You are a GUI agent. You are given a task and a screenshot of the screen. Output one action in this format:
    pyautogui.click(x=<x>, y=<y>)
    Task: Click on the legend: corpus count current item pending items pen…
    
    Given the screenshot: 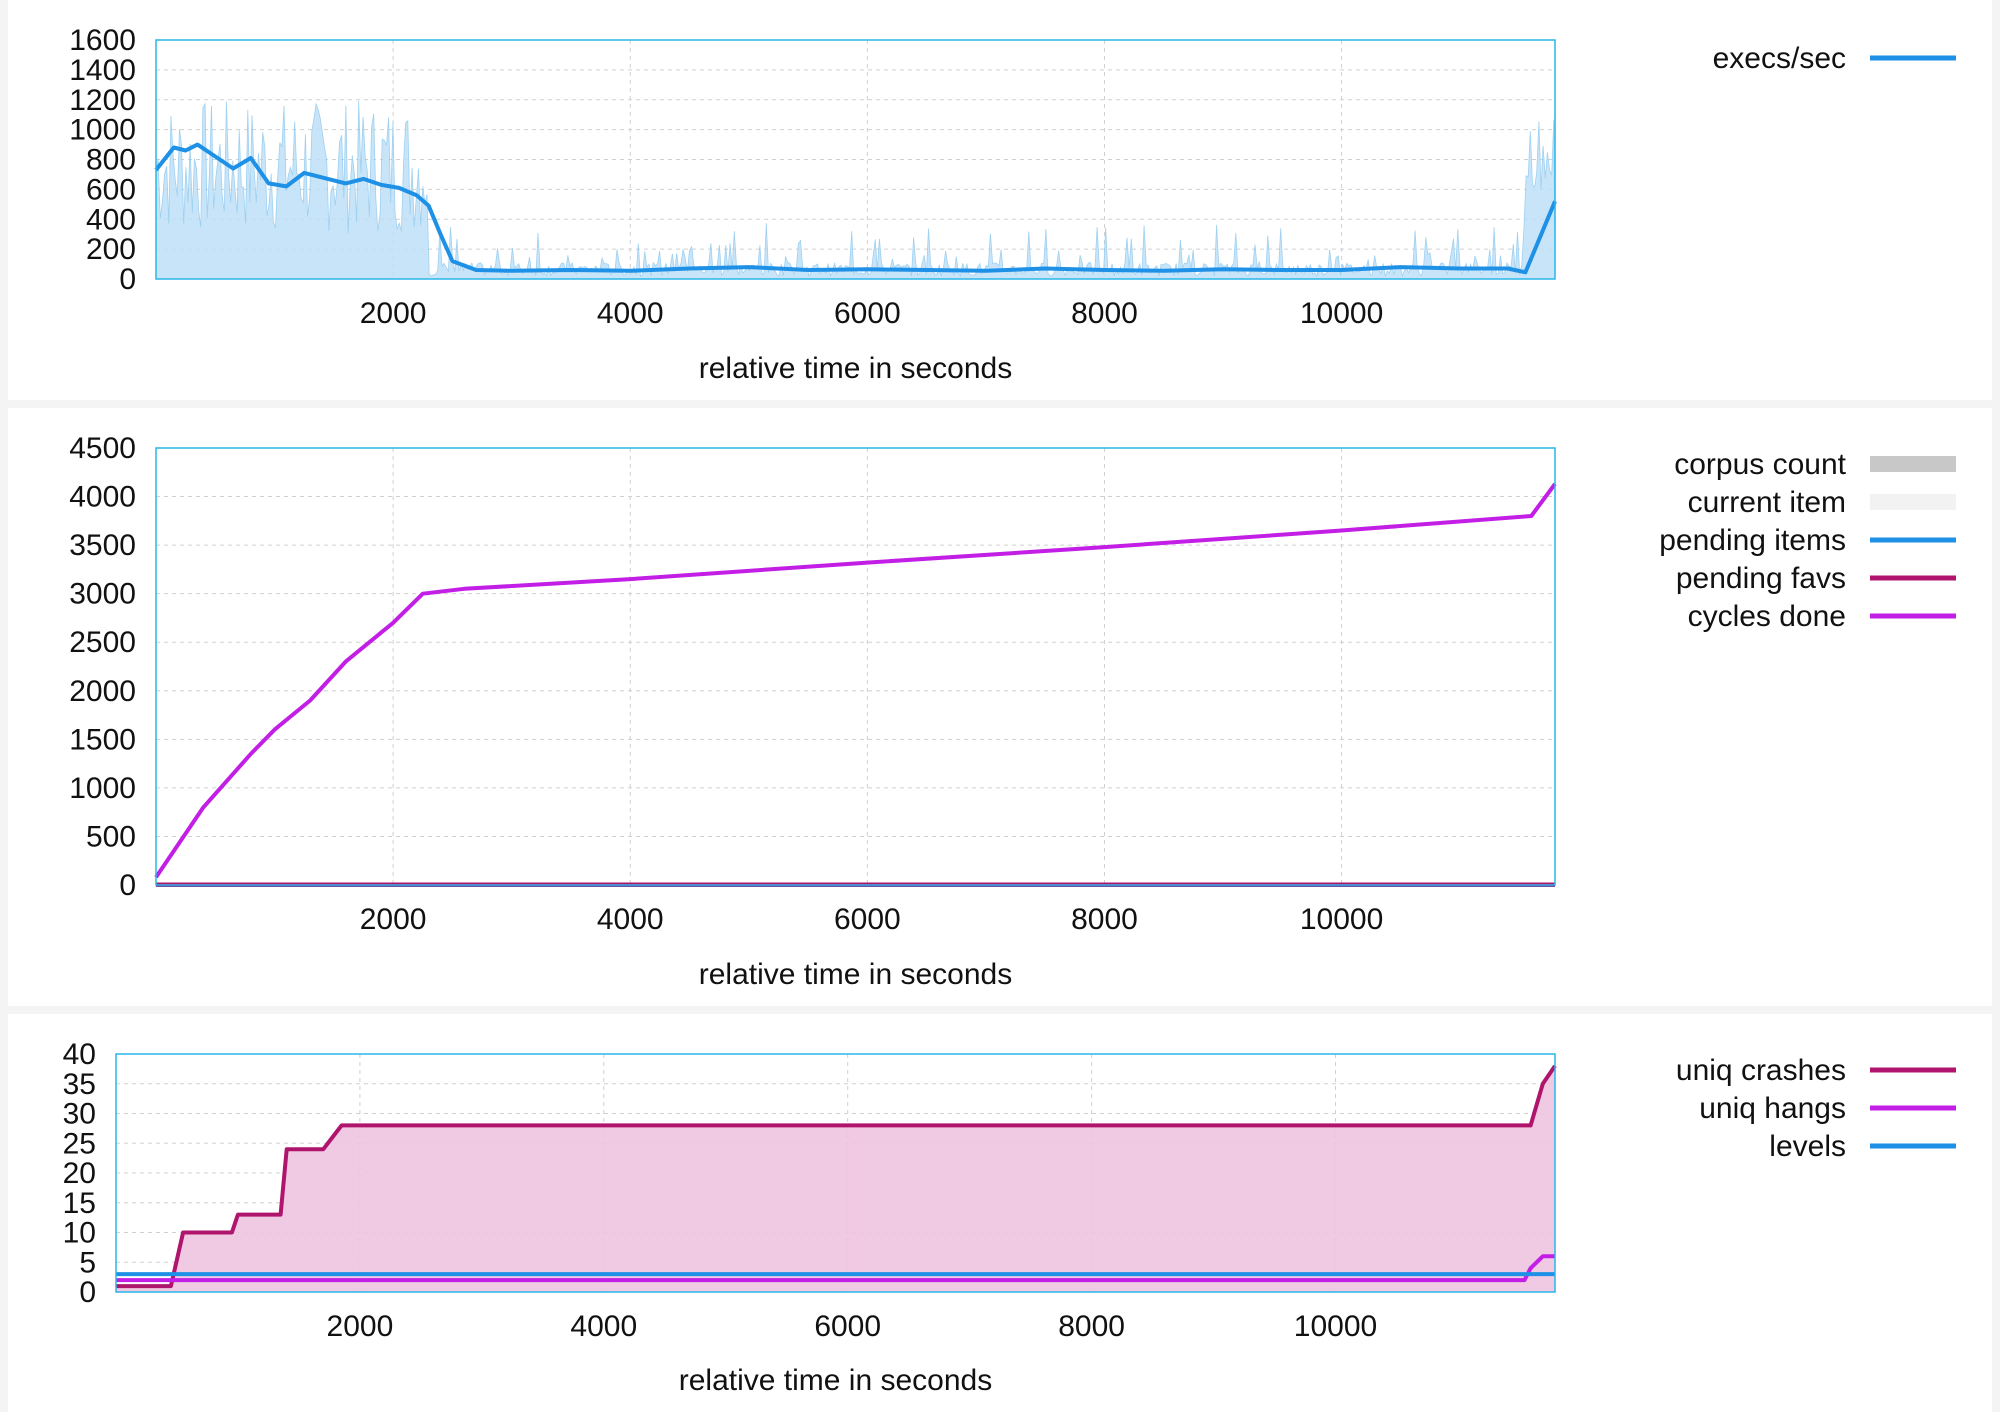 What is the action you would take?
    pyautogui.click(x=1807, y=540)
    